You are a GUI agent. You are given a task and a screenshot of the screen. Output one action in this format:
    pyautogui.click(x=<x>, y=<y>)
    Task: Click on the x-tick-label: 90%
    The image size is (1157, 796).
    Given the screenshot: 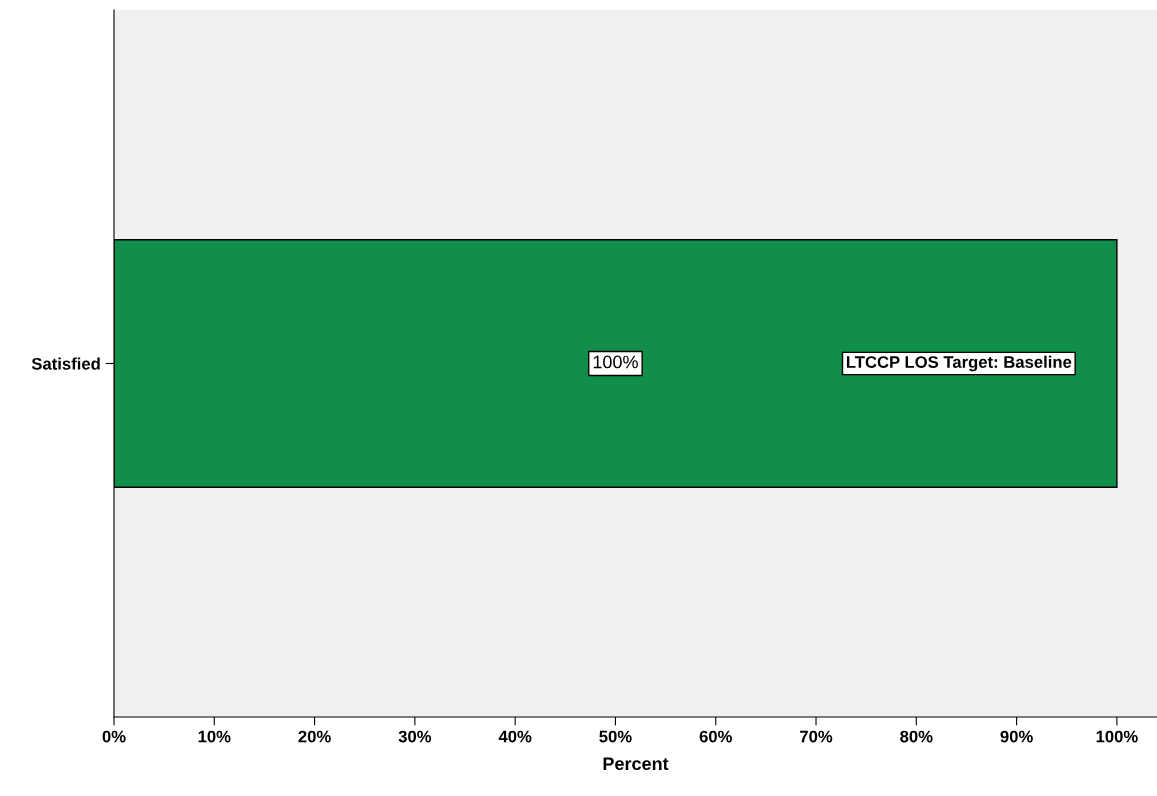 What is the action you would take?
    pyautogui.click(x=1016, y=736)
    